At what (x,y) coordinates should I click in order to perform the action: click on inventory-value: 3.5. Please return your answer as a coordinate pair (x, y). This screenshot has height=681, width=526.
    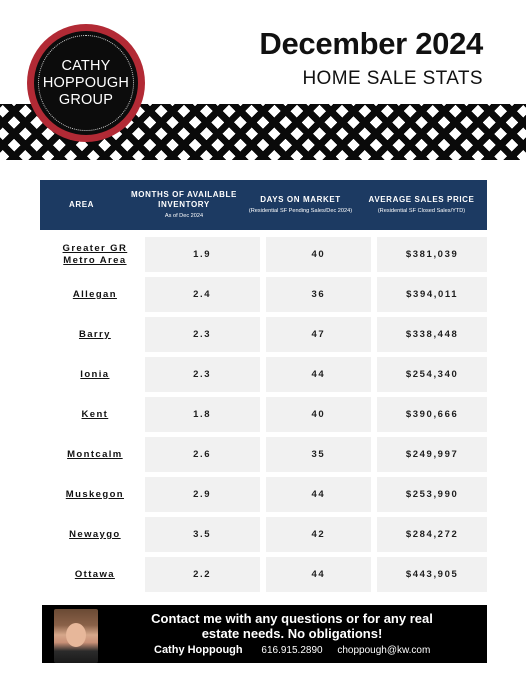
    Looking at the image, I should click on (202, 534).